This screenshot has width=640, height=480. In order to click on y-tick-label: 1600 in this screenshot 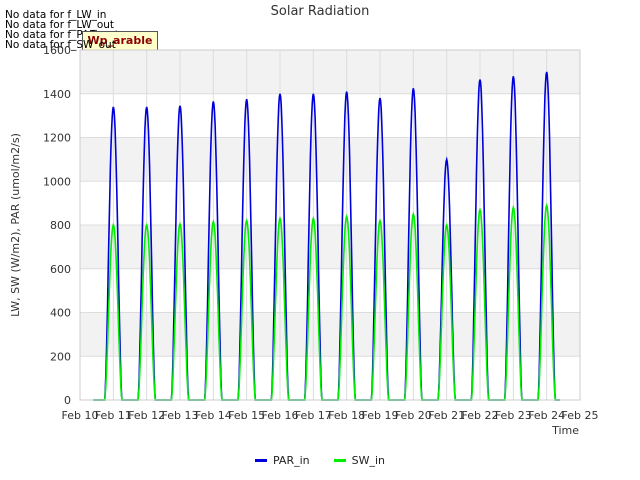, I will do `click(57, 50)`.